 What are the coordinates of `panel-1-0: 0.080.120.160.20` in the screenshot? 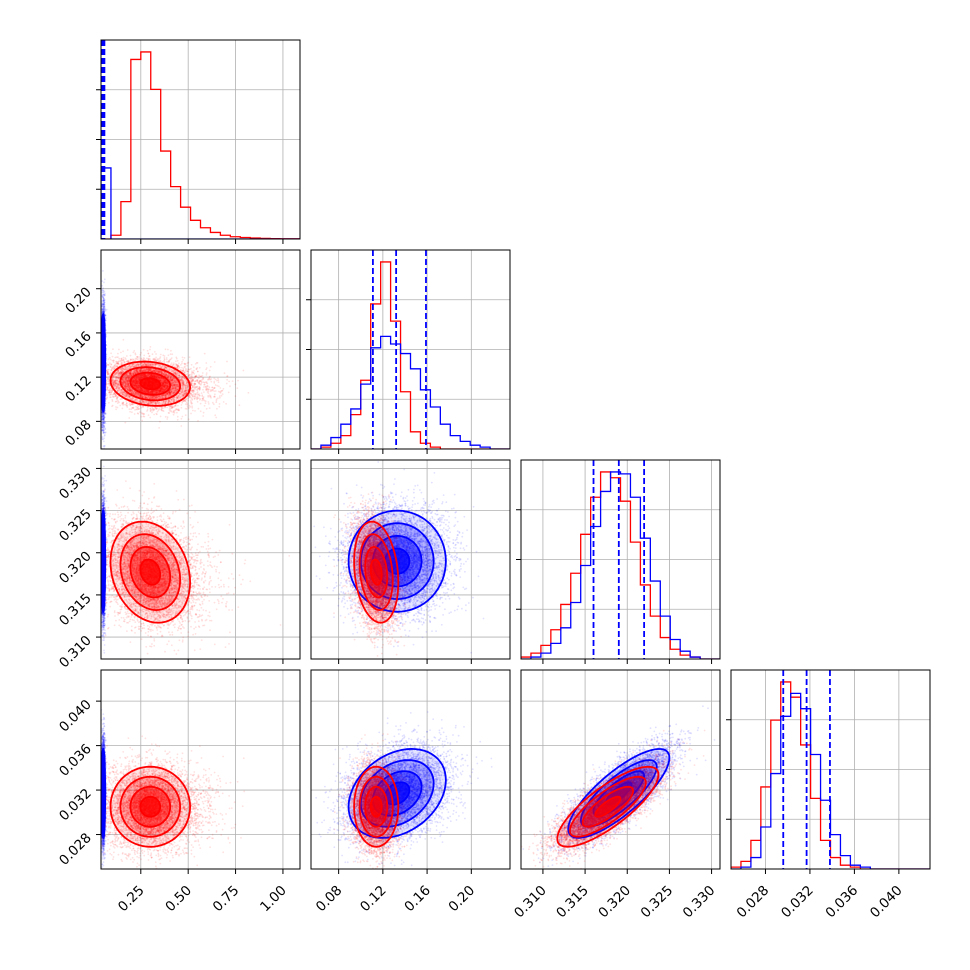 It's located at (168, 358).